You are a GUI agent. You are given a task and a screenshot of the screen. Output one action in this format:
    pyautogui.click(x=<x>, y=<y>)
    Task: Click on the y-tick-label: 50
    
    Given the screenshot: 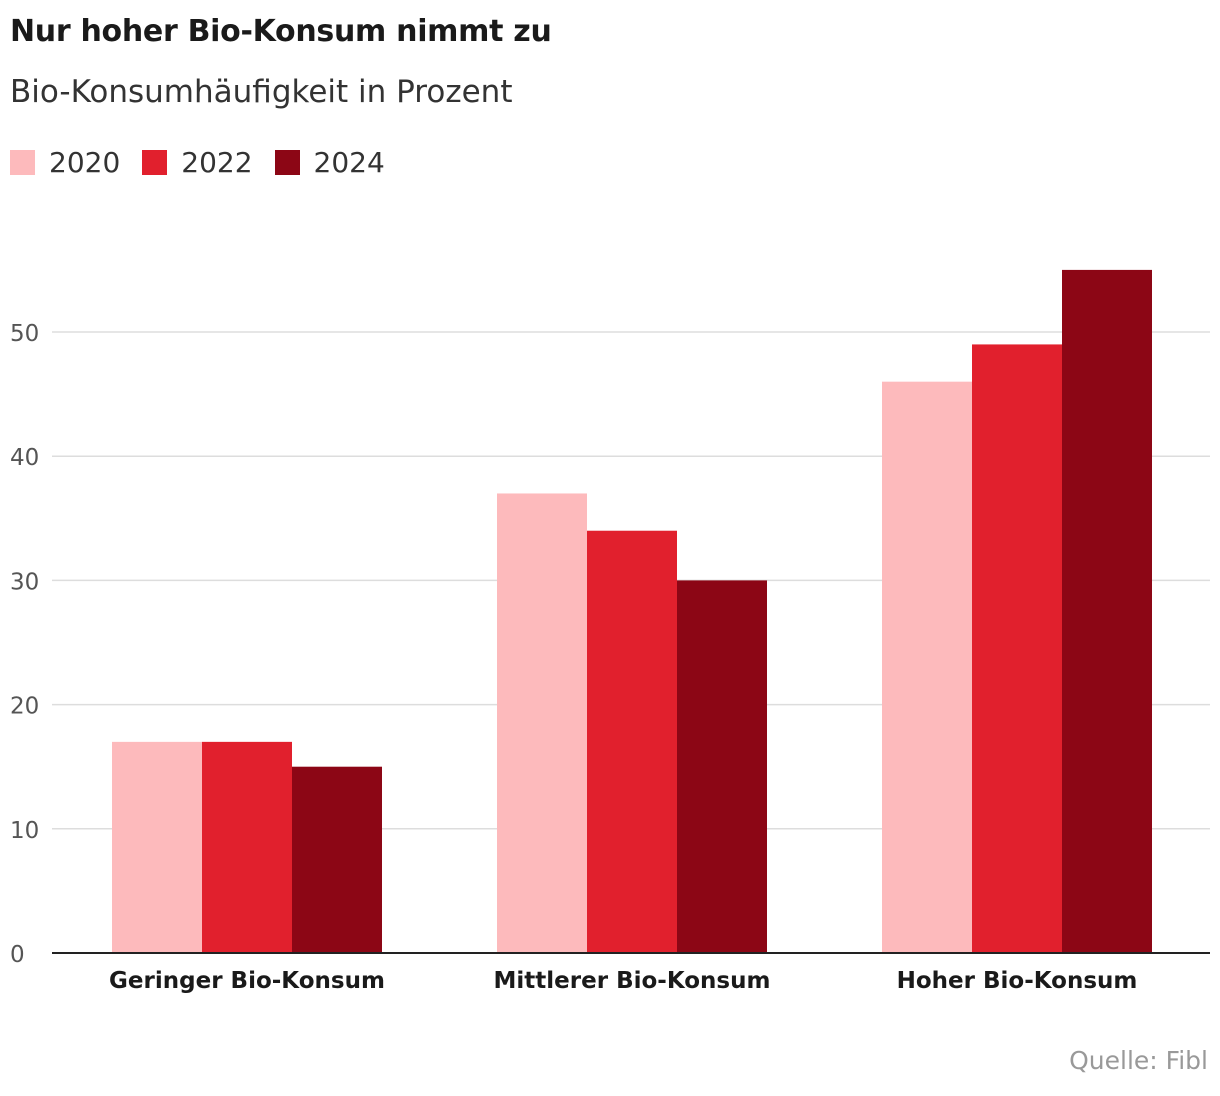 What is the action you would take?
    pyautogui.click(x=24, y=334)
    